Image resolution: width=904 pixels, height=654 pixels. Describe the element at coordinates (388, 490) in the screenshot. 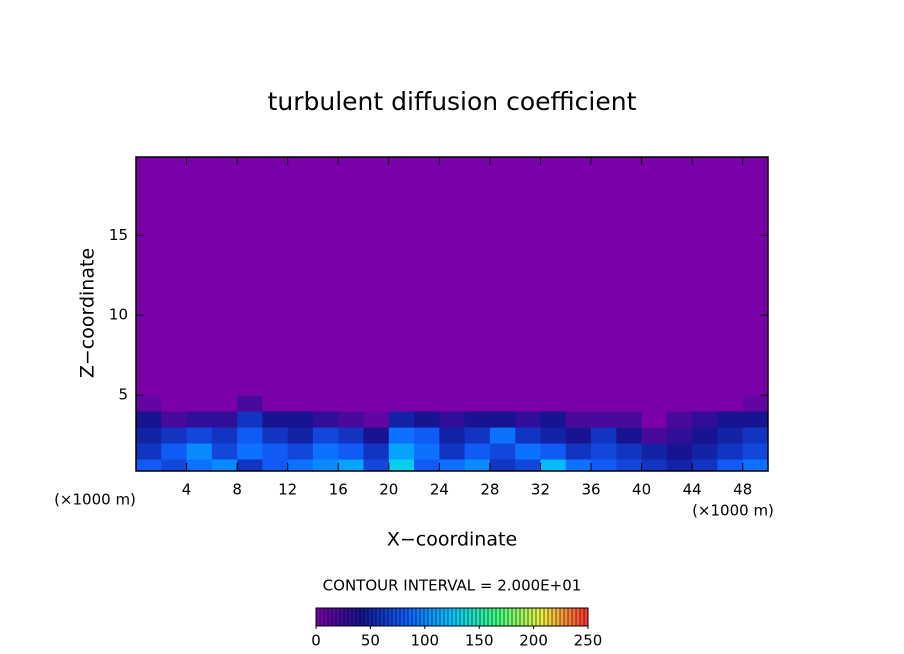

I see `x-tick-label: 20` at that location.